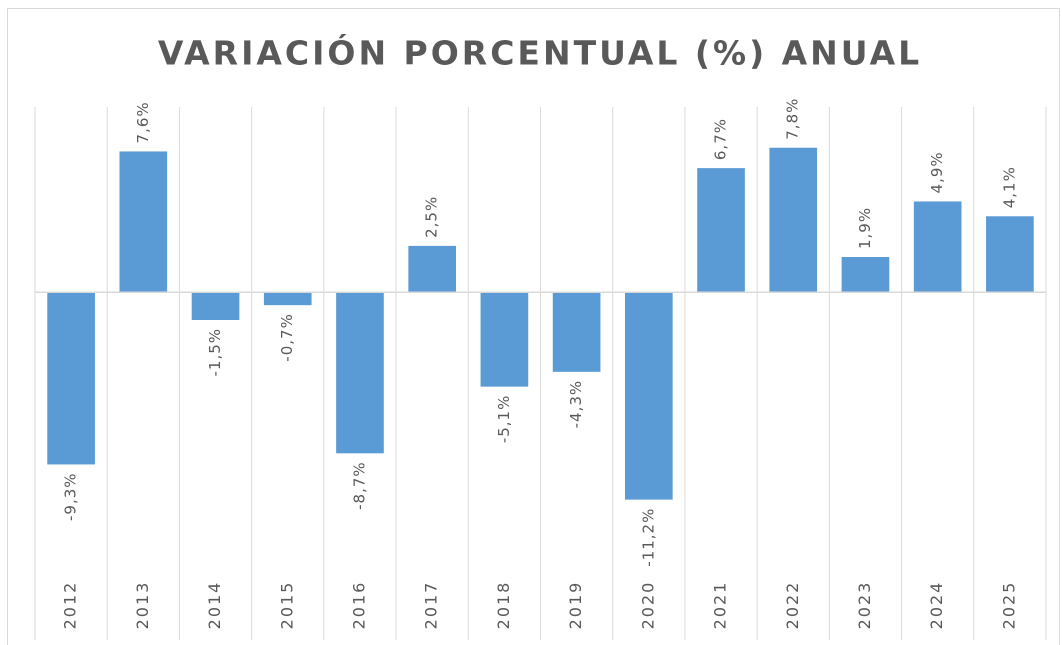 The width and height of the screenshot is (1062, 645). What do you see at coordinates (647, 605) in the screenshot?
I see `x-tick-label: 2020` at bounding box center [647, 605].